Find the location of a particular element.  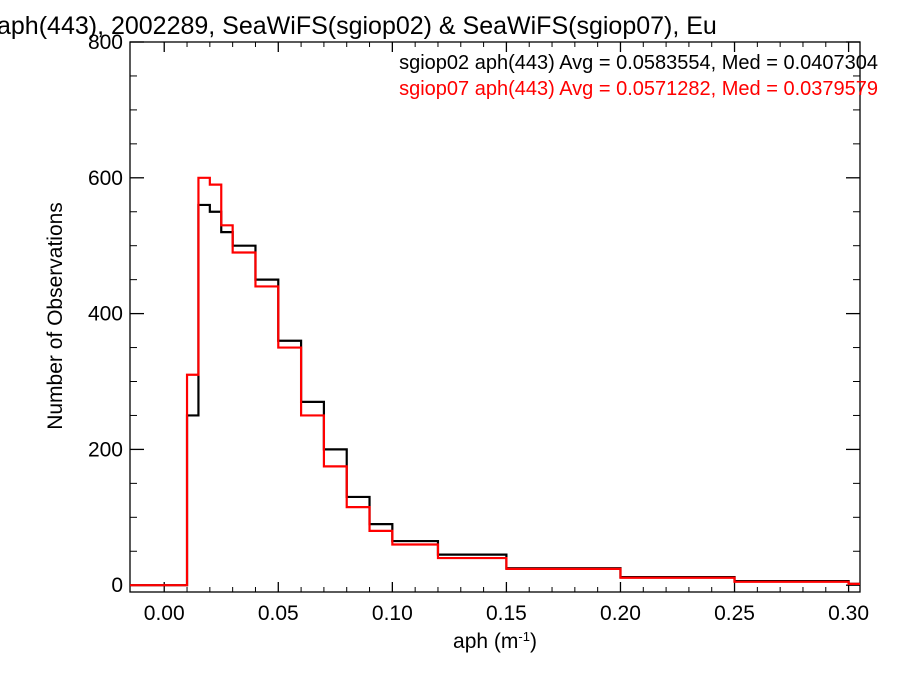

y-axis-title: Number of Observations is located at coordinates (55, 316).